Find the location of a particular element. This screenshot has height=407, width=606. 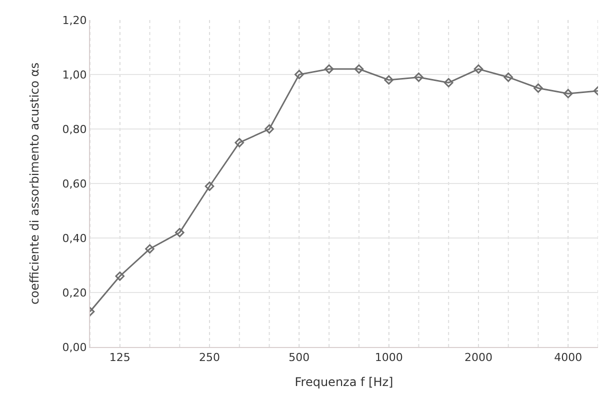

y-tick-label: 1,20 is located at coordinates (74, 20).